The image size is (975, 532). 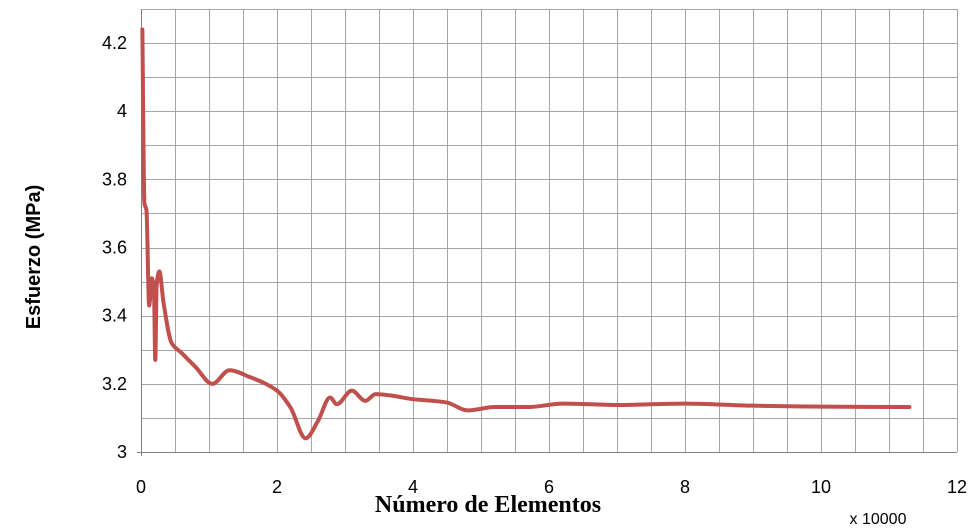 I want to click on y-tick-label: 3.4, so click(x=114, y=316).